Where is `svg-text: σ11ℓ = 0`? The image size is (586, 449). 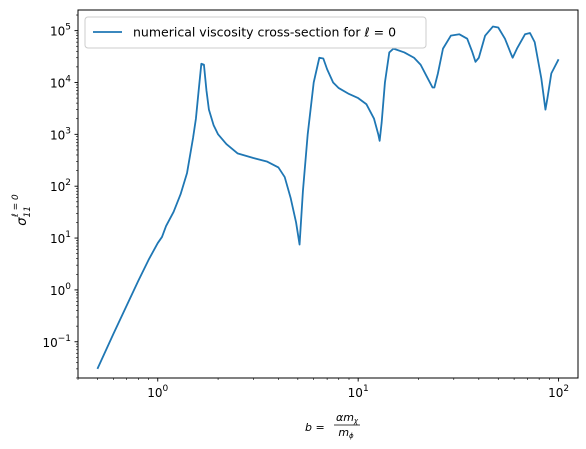 svg-text: σ11ℓ = 0 is located at coordinates (22, 210).